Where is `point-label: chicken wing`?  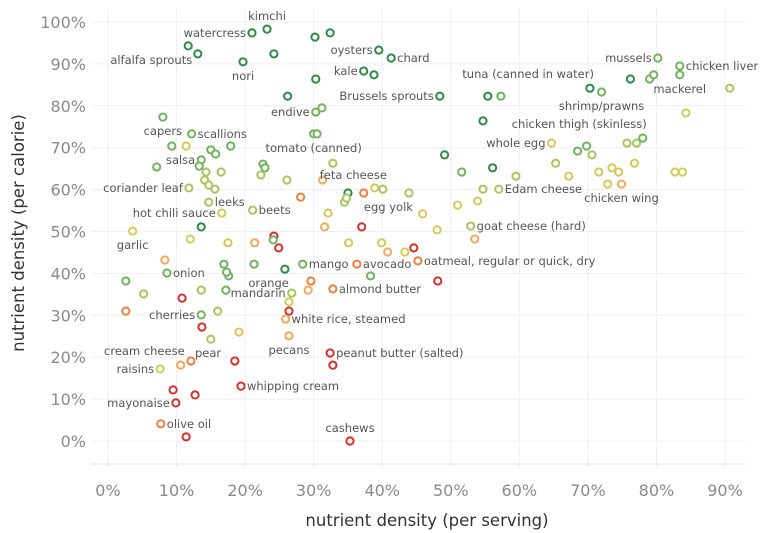
point-label: chicken wing is located at coordinates (621, 198).